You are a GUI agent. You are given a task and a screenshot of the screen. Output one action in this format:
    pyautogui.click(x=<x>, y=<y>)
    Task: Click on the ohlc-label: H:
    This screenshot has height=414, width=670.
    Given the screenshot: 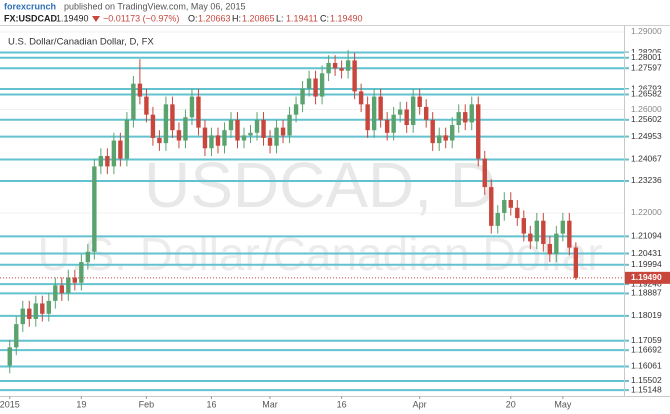 What is the action you would take?
    pyautogui.click(x=236, y=18)
    